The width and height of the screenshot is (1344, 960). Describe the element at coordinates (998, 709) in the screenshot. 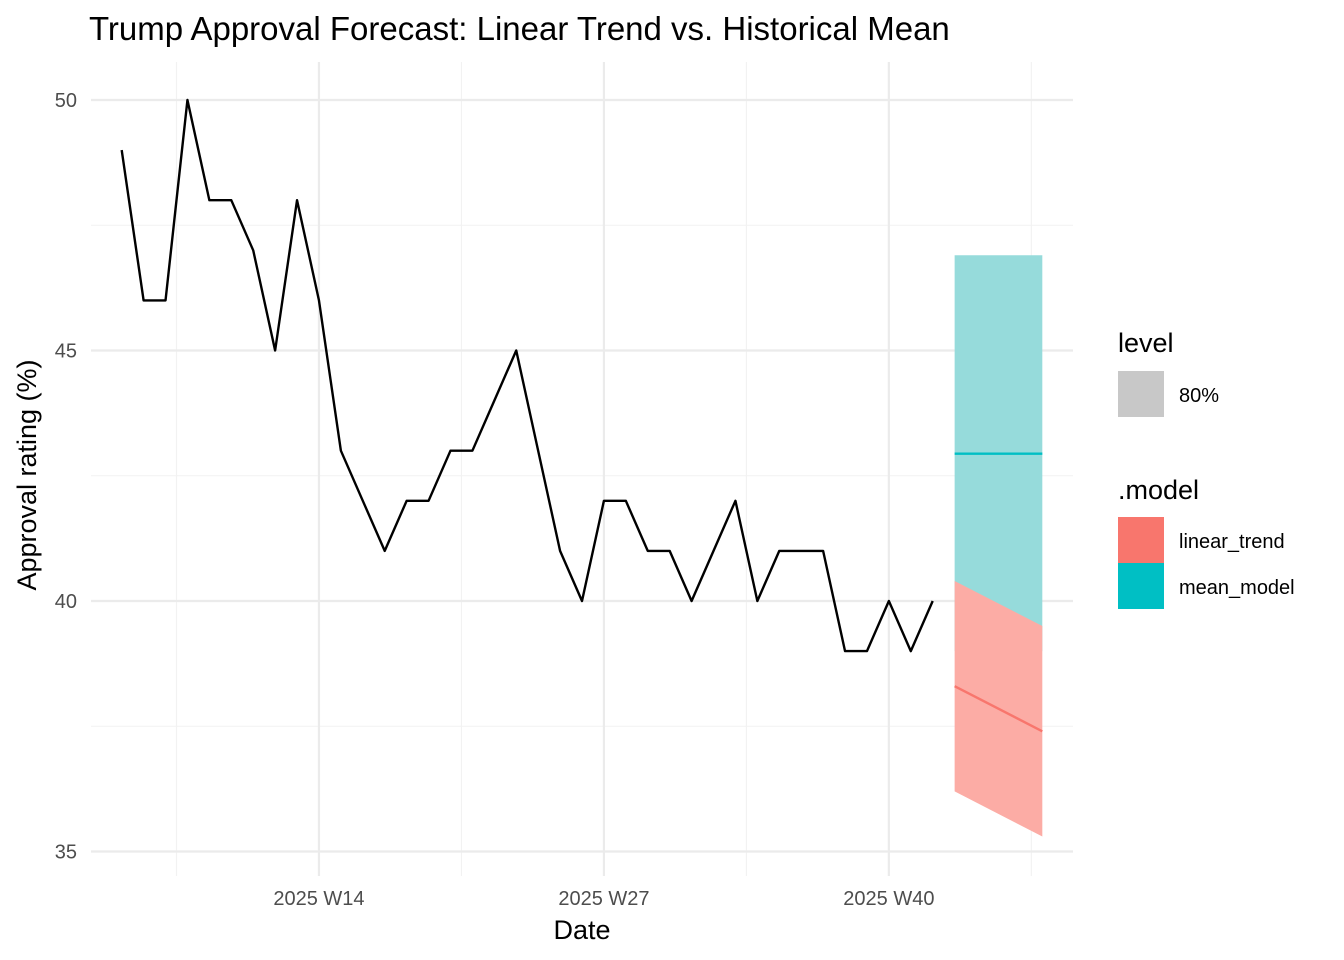

I see `forecast-line-linear-trend` at that location.